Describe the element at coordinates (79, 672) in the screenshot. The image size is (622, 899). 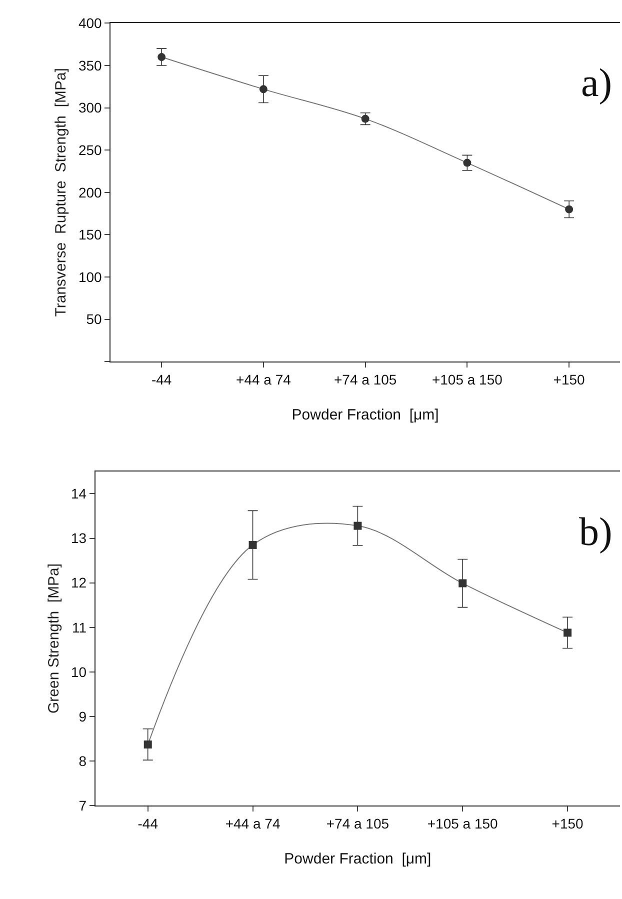
I see `y-tick-label: 10` at that location.